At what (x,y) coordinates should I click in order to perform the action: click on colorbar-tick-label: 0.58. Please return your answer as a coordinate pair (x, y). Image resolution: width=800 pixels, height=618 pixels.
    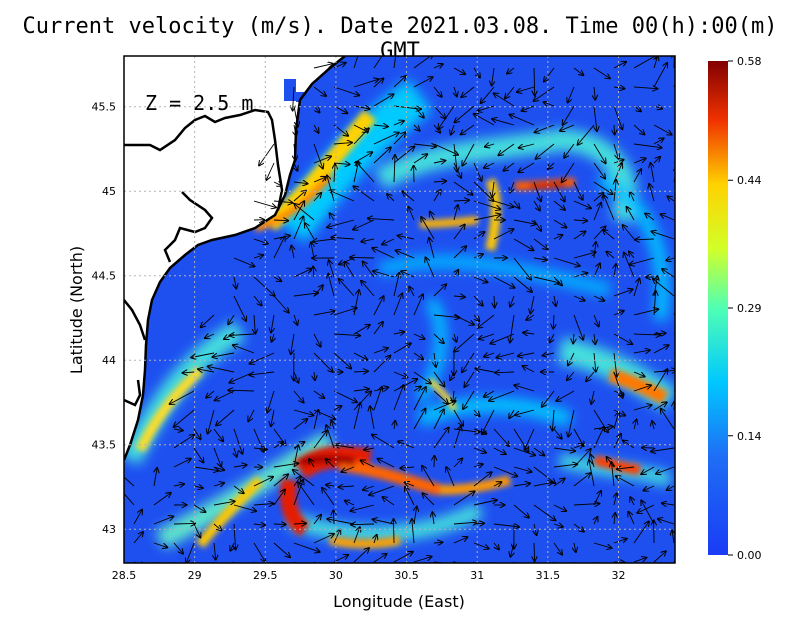
    Looking at the image, I should click on (749, 61).